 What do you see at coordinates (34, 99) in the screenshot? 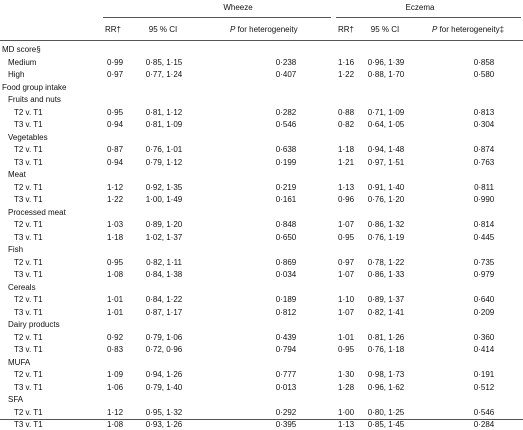
I see `row-label: Fruits and nuts` at bounding box center [34, 99].